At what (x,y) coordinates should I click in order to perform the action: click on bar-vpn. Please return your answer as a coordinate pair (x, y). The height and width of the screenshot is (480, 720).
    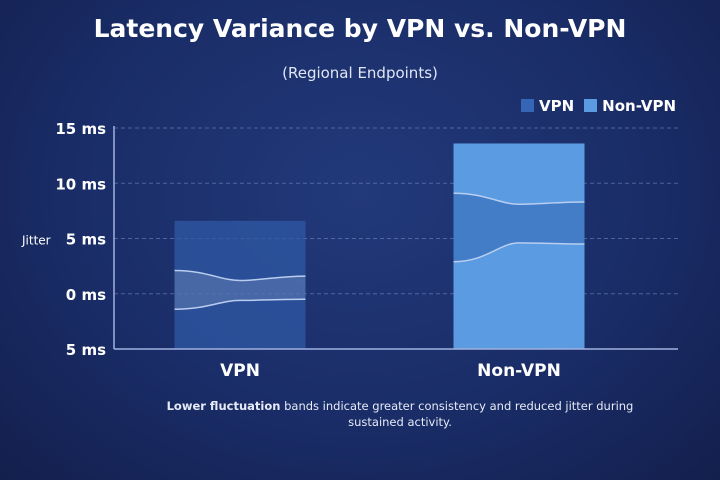
    Looking at the image, I should click on (240, 284).